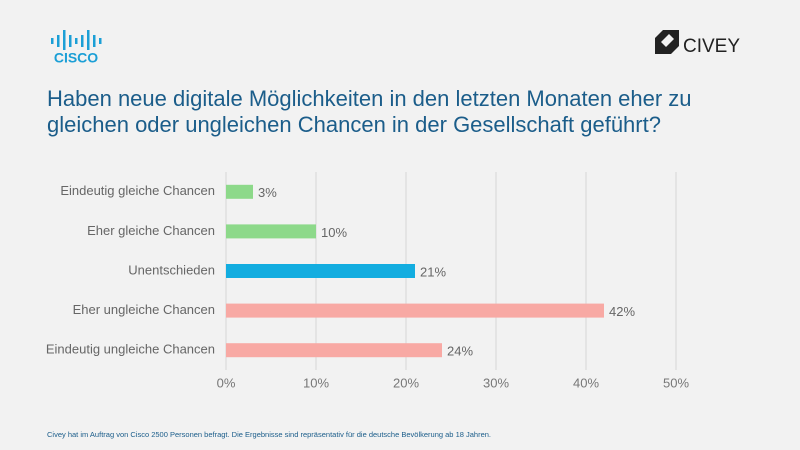  What do you see at coordinates (433, 271) in the screenshot?
I see `value-label: 21%` at bounding box center [433, 271].